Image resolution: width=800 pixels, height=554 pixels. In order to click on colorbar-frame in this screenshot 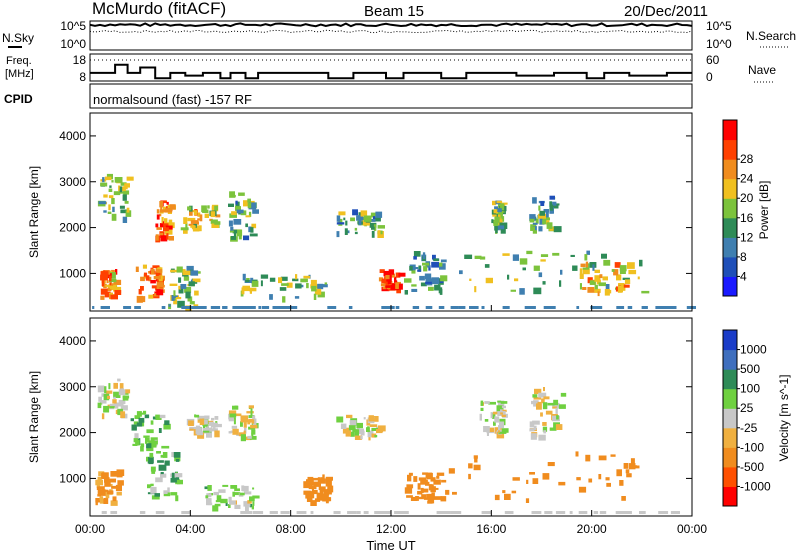, I will do `click(730, 208)`.